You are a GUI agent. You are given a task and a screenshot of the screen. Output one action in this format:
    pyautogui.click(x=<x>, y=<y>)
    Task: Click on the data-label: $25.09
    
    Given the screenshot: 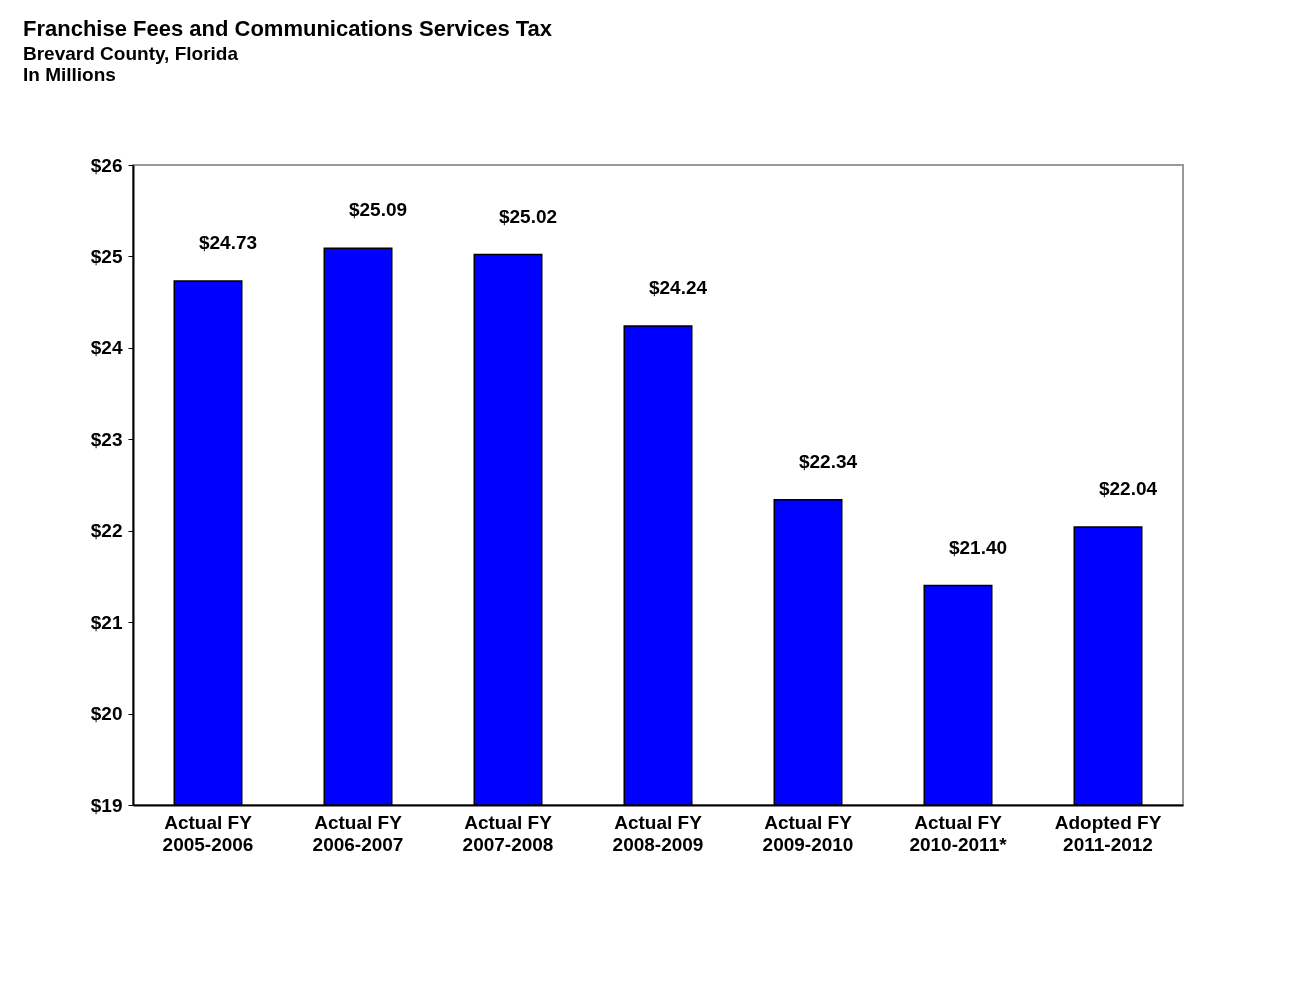 What is the action you would take?
    pyautogui.click(x=378, y=210)
    